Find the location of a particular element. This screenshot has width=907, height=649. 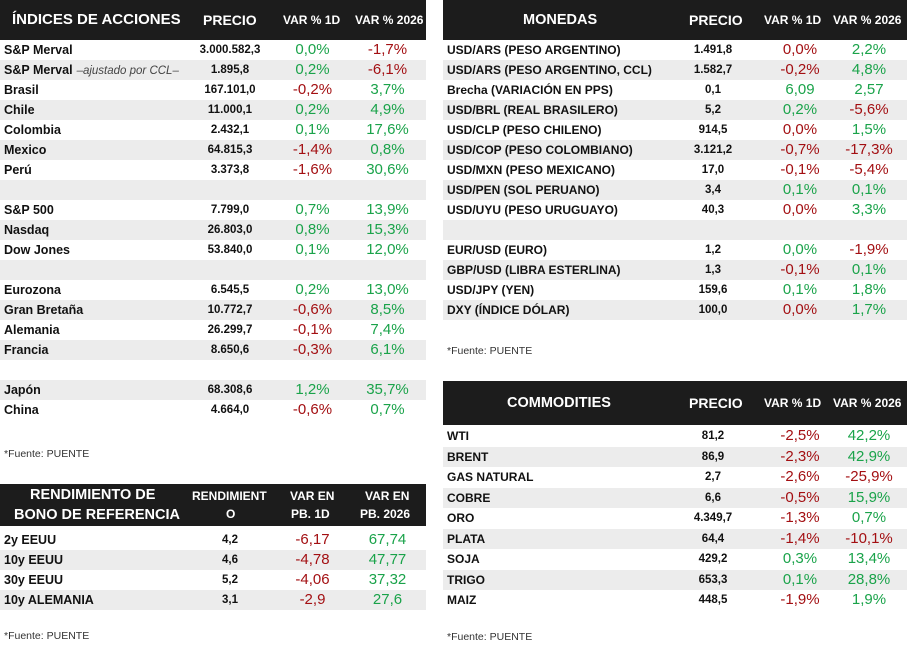

row-name: USD/PEN (SOL PERUANO) is located at coordinates (523, 190).